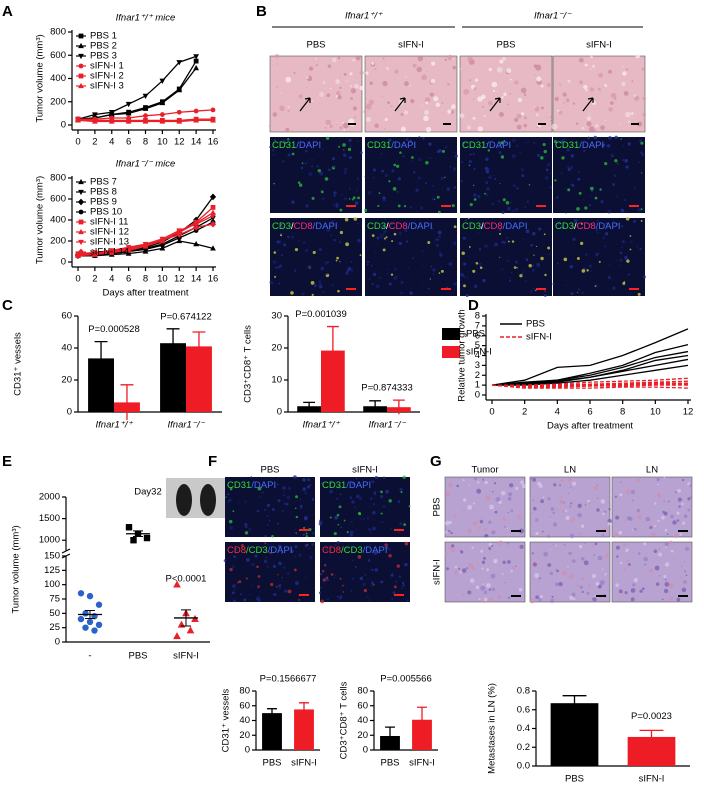  Describe the element at coordinates (138, 534) in the screenshot. I see `error-bar` at that location.